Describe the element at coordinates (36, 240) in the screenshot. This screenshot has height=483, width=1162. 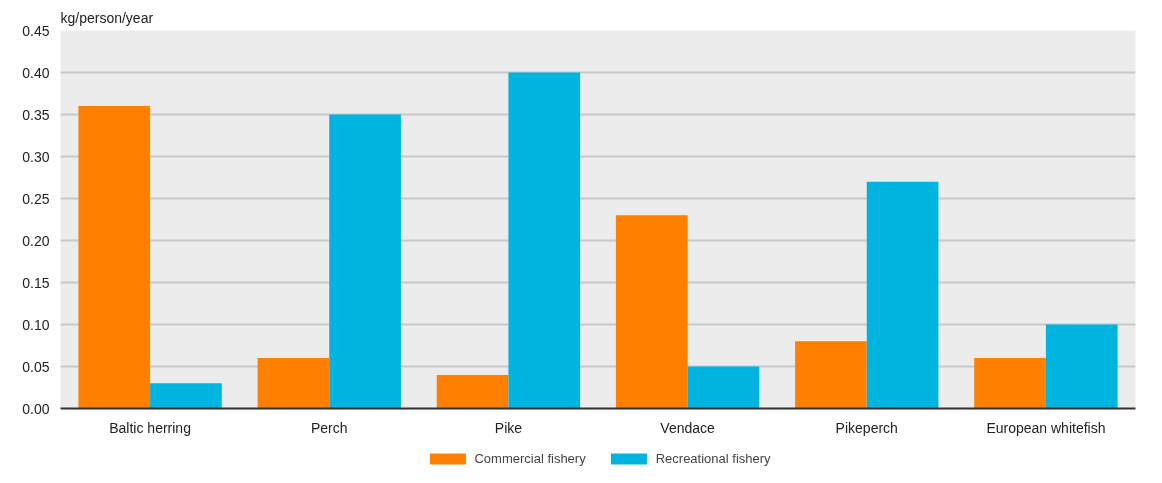
I see `y-tick-label: 0.20` at that location.